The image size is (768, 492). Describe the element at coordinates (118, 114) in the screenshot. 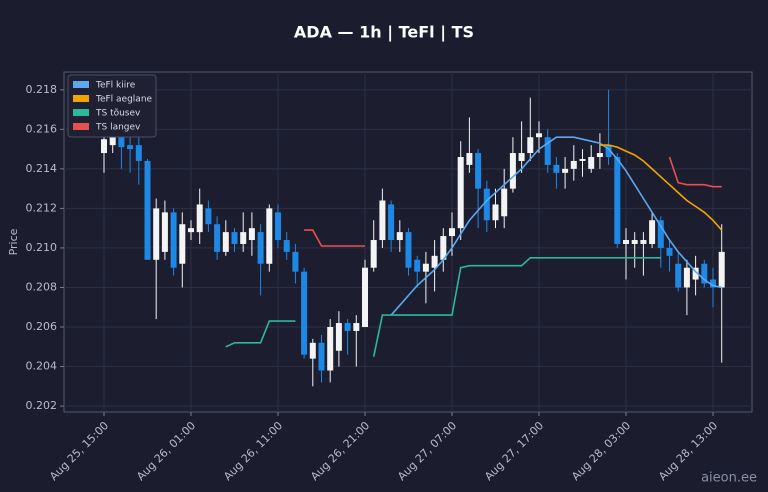

I see `legend-label: TS tõusev` at that location.